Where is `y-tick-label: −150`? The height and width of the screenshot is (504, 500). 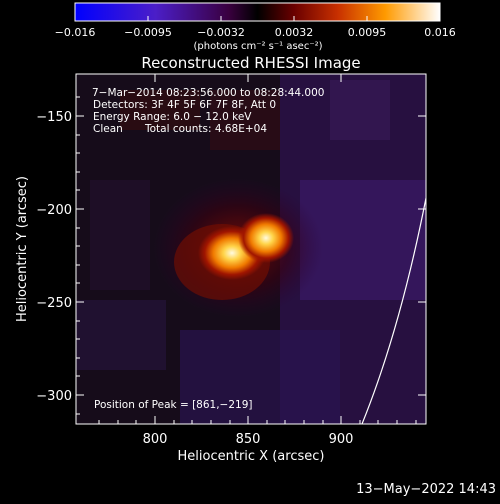 y-tick-label: −150 is located at coordinates (54, 117).